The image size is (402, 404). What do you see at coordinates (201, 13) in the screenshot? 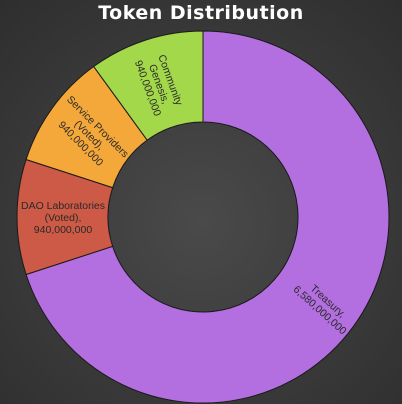
I see `chart-title: Token Distribution` at bounding box center [201, 13].